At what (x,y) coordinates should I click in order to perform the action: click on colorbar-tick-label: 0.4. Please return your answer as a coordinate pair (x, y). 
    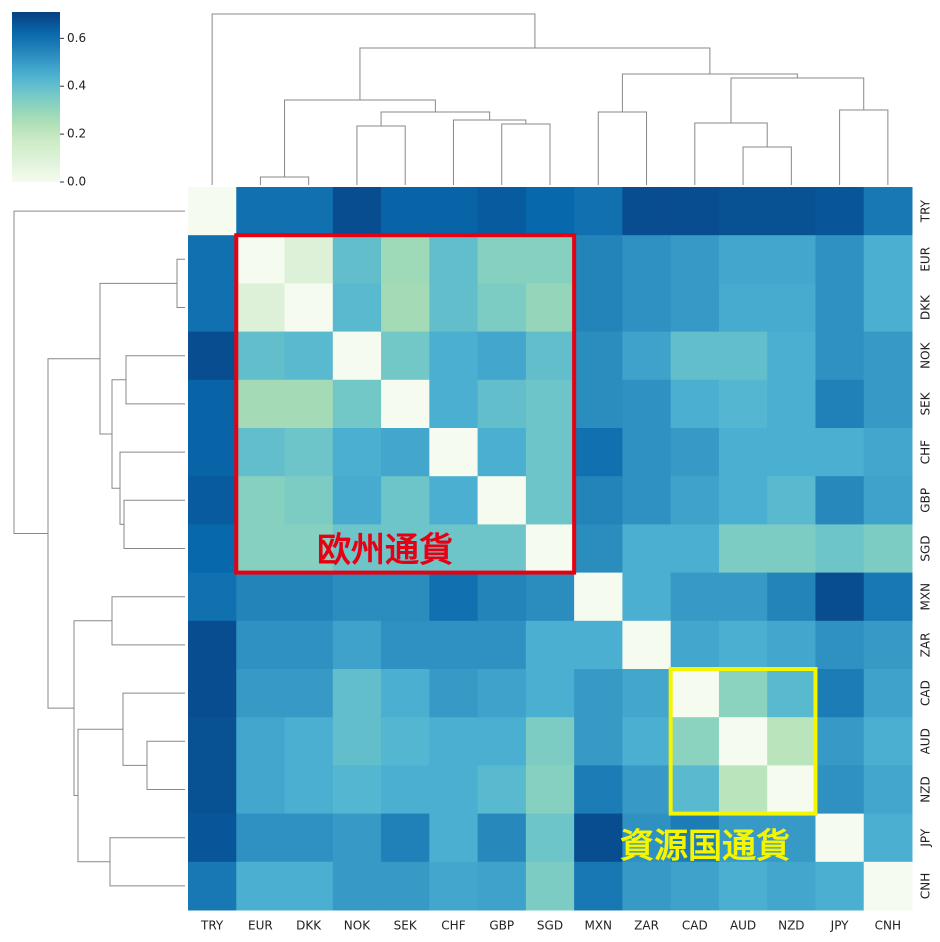
    Looking at the image, I should click on (76, 86).